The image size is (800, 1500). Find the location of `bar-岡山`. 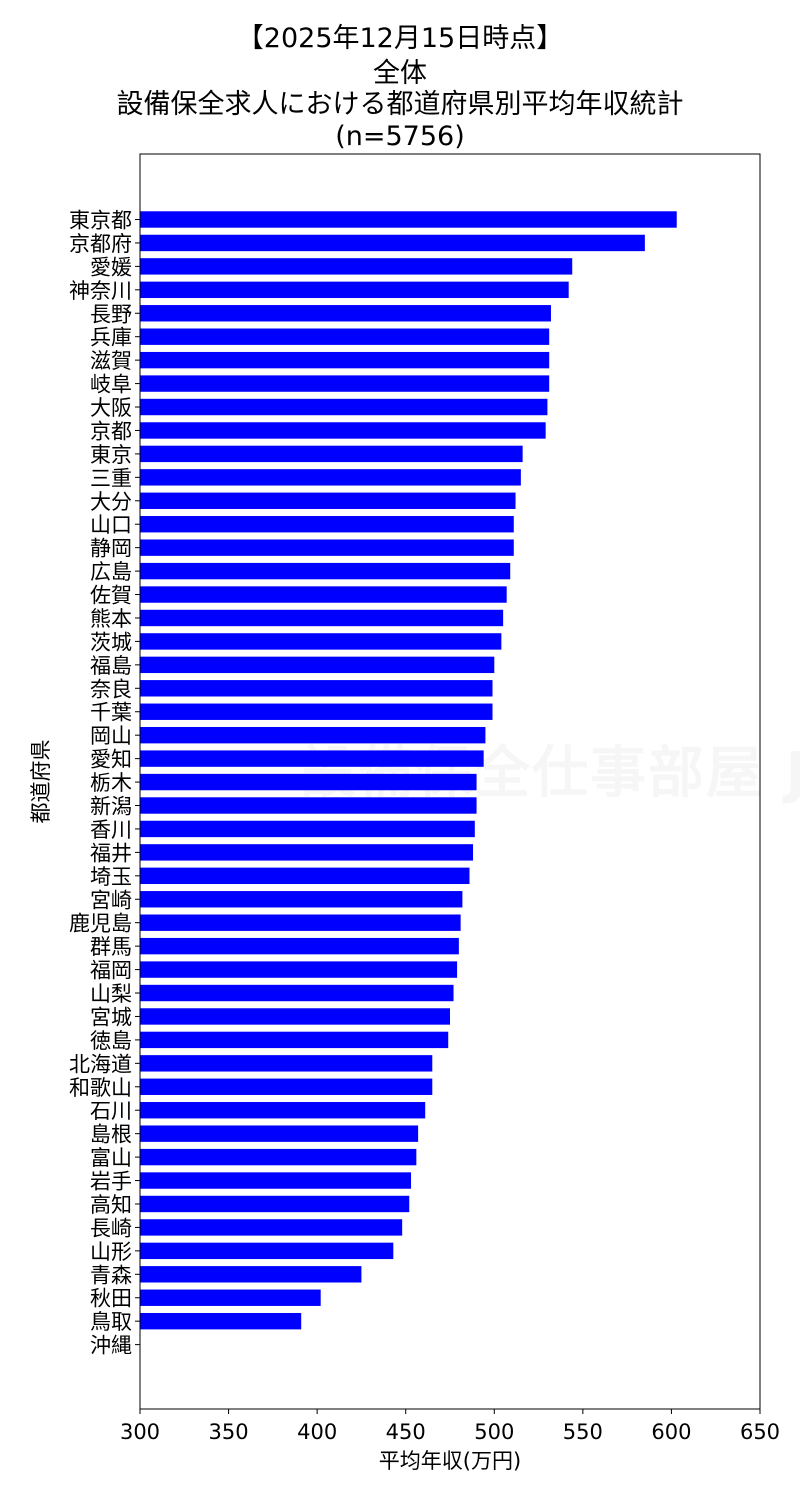

bar-岡山 is located at coordinates (313, 735).